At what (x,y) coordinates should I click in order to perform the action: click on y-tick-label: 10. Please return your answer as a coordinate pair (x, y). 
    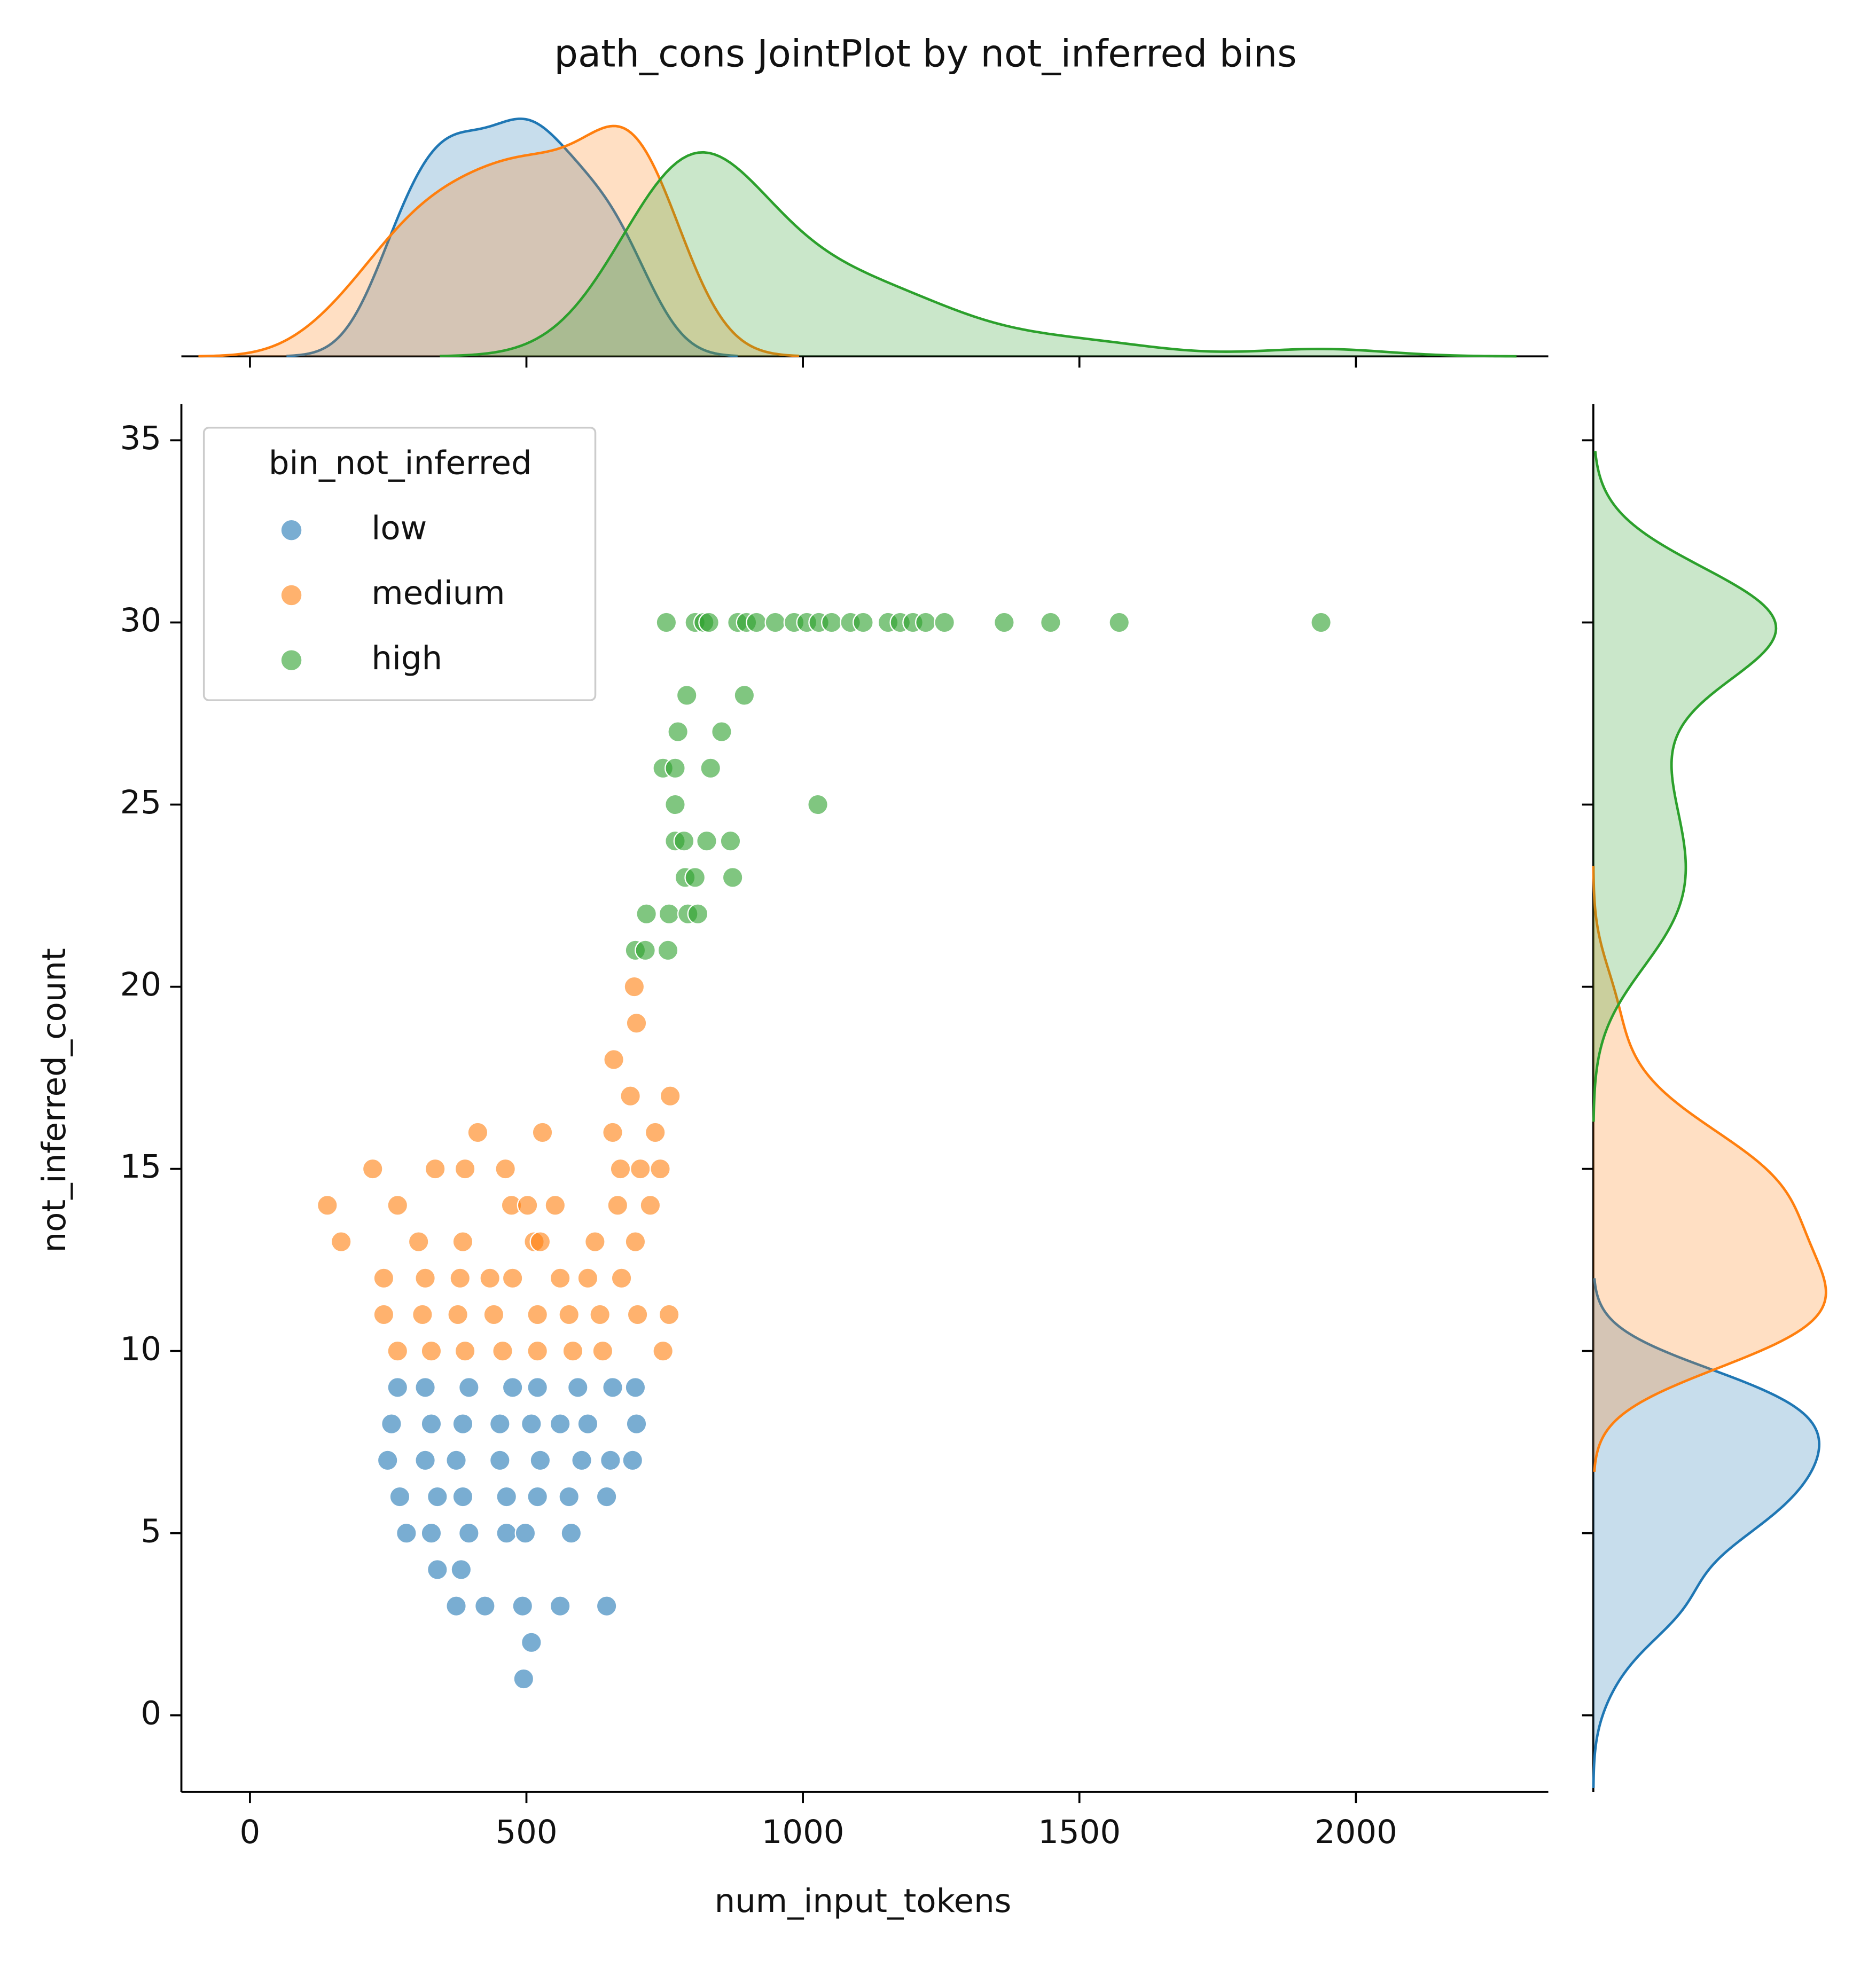
    Looking at the image, I should click on (140, 1349).